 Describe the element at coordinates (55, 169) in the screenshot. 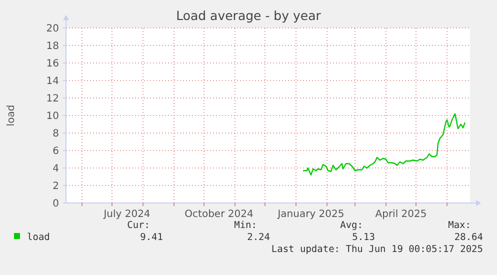

I see `y-tick-label: 4` at that location.